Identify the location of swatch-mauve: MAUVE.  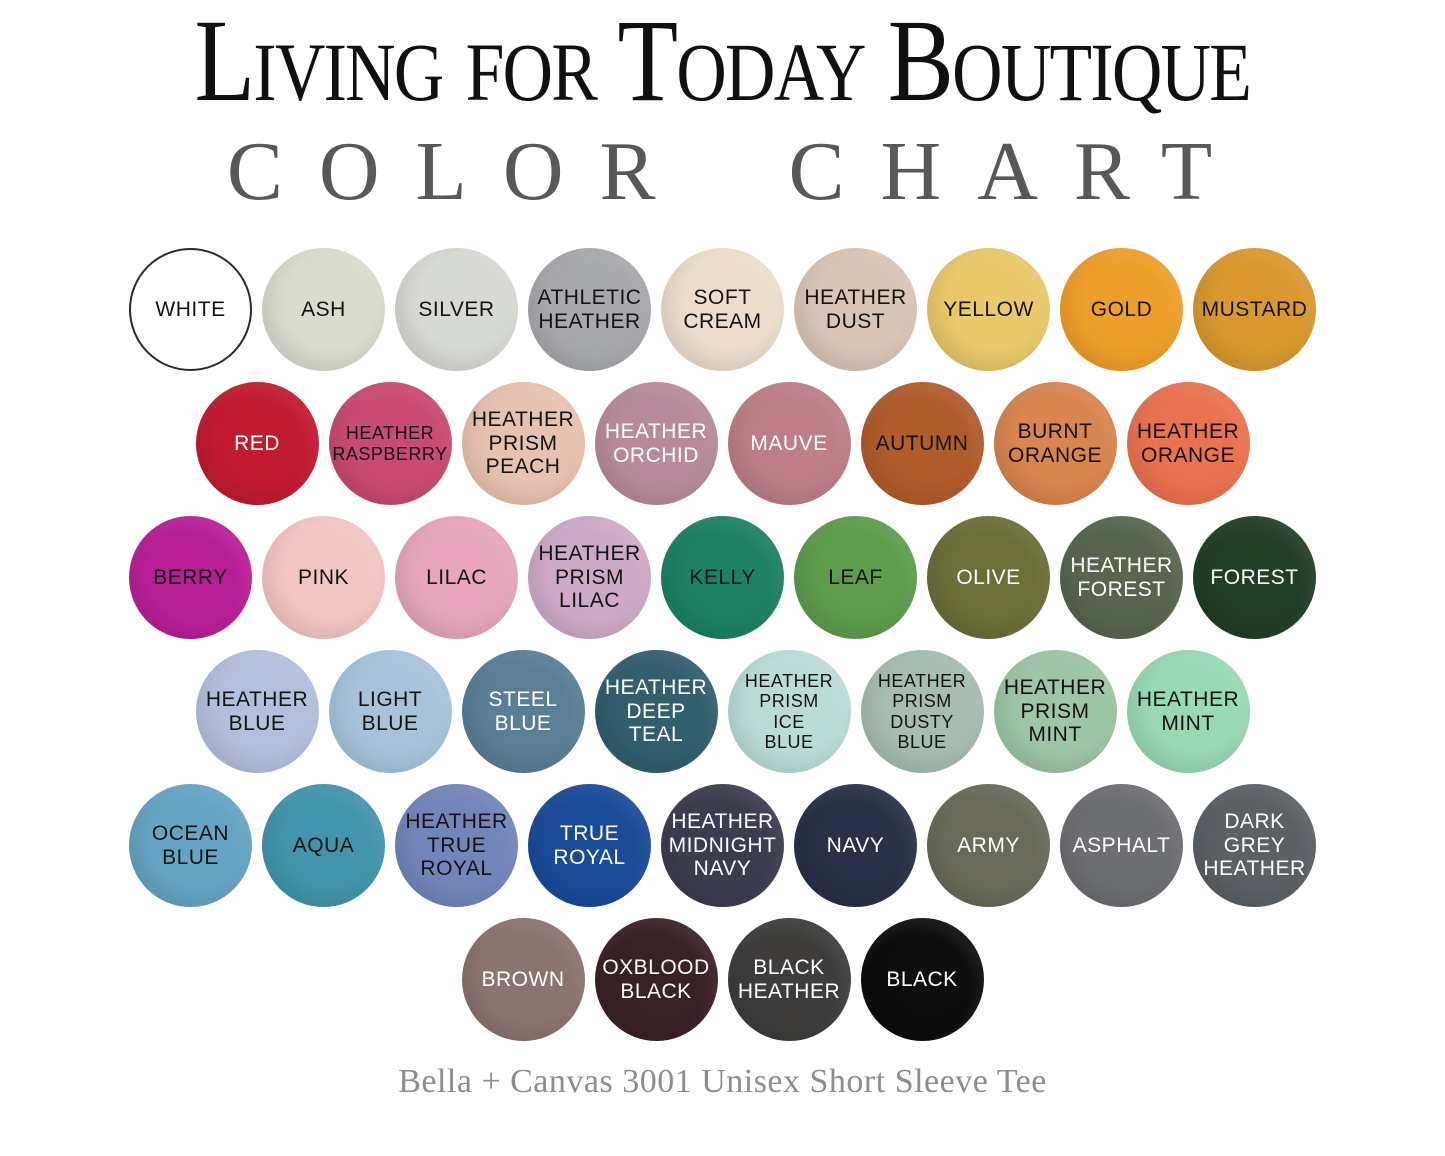
(789, 443).